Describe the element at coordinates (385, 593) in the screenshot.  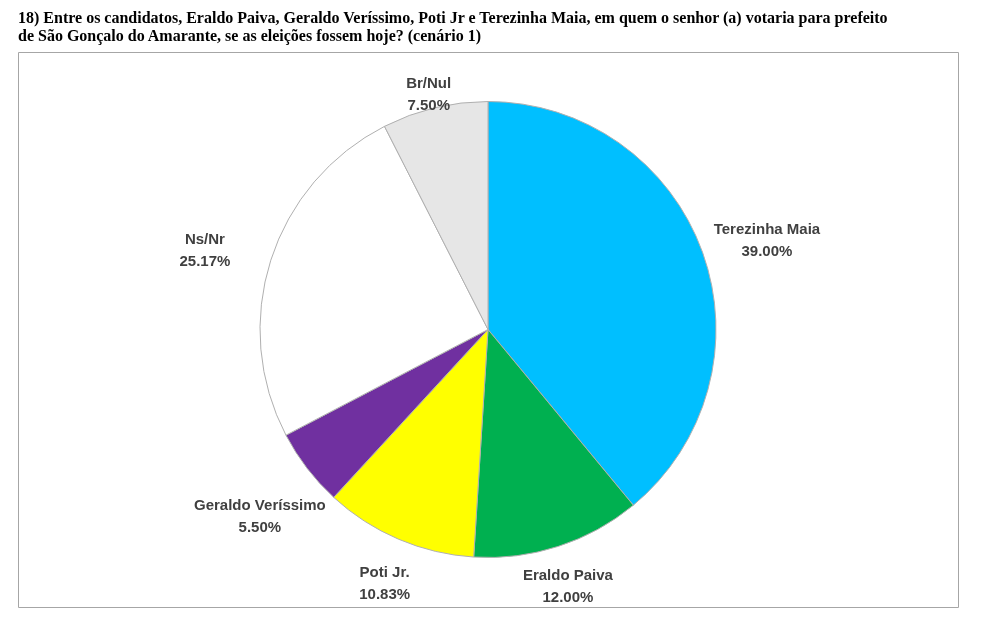
I see `data-label: 10.83%` at that location.